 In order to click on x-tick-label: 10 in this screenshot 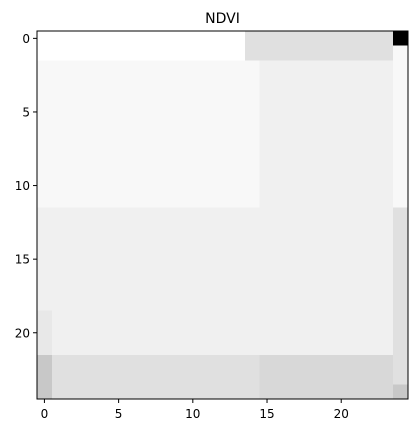, I will do `click(192, 414)`.